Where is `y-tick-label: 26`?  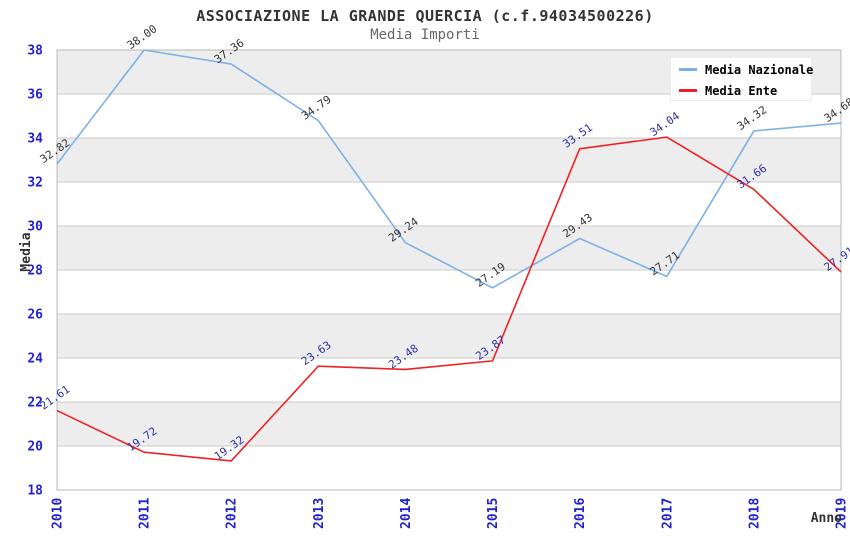
y-tick-label: 26 is located at coordinates (35, 315).